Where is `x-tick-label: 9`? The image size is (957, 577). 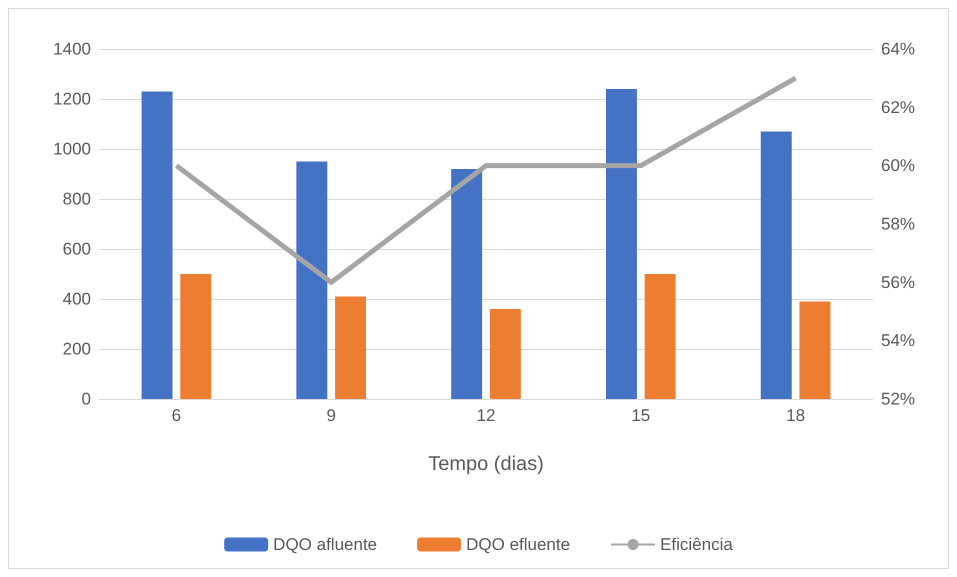 x-tick-label: 9 is located at coordinates (331, 415).